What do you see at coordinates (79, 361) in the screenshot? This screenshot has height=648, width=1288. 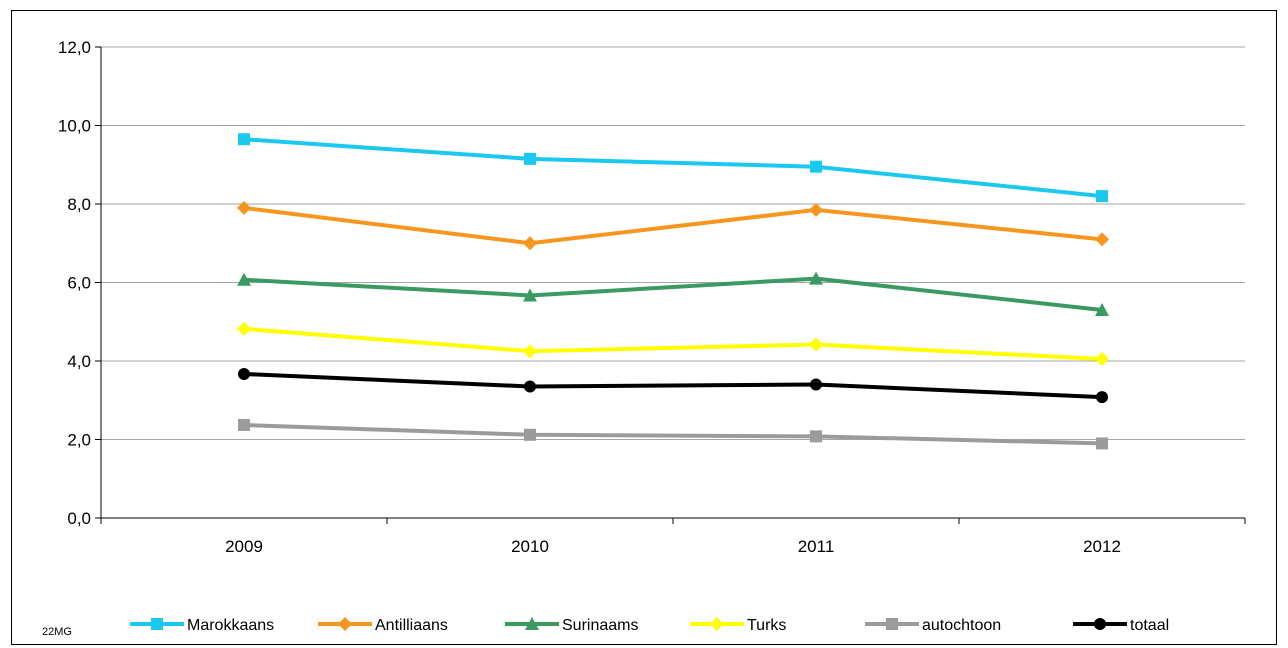 I see `y-tick-label: 4,0` at bounding box center [79, 361].